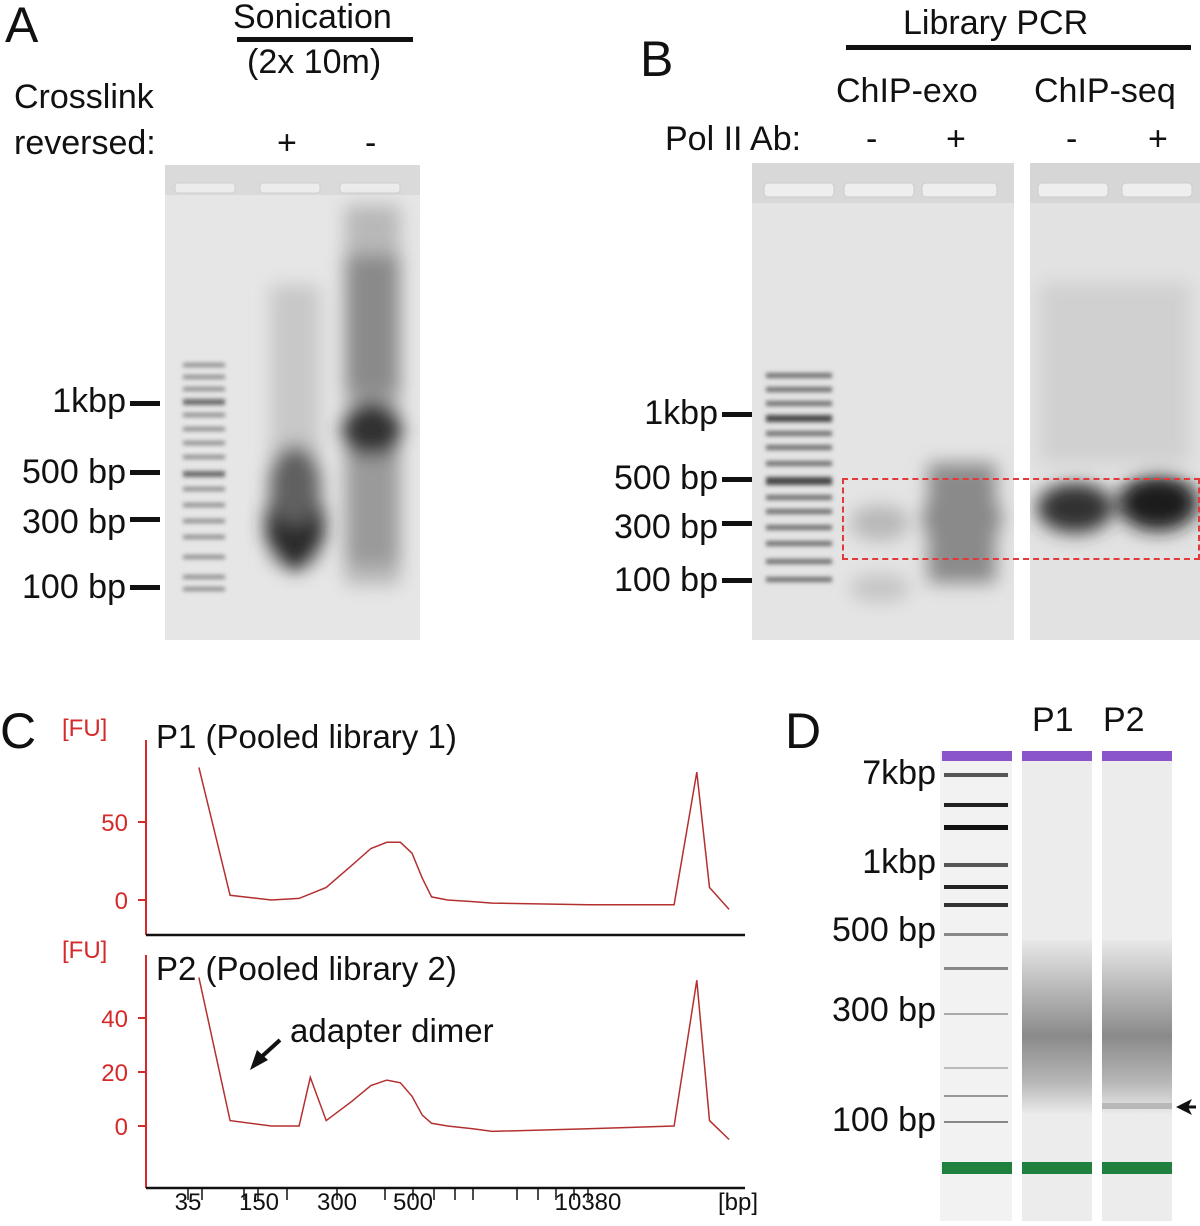 The image size is (1200, 1226). I want to click on lane-label-p2: P2, so click(1124, 720).